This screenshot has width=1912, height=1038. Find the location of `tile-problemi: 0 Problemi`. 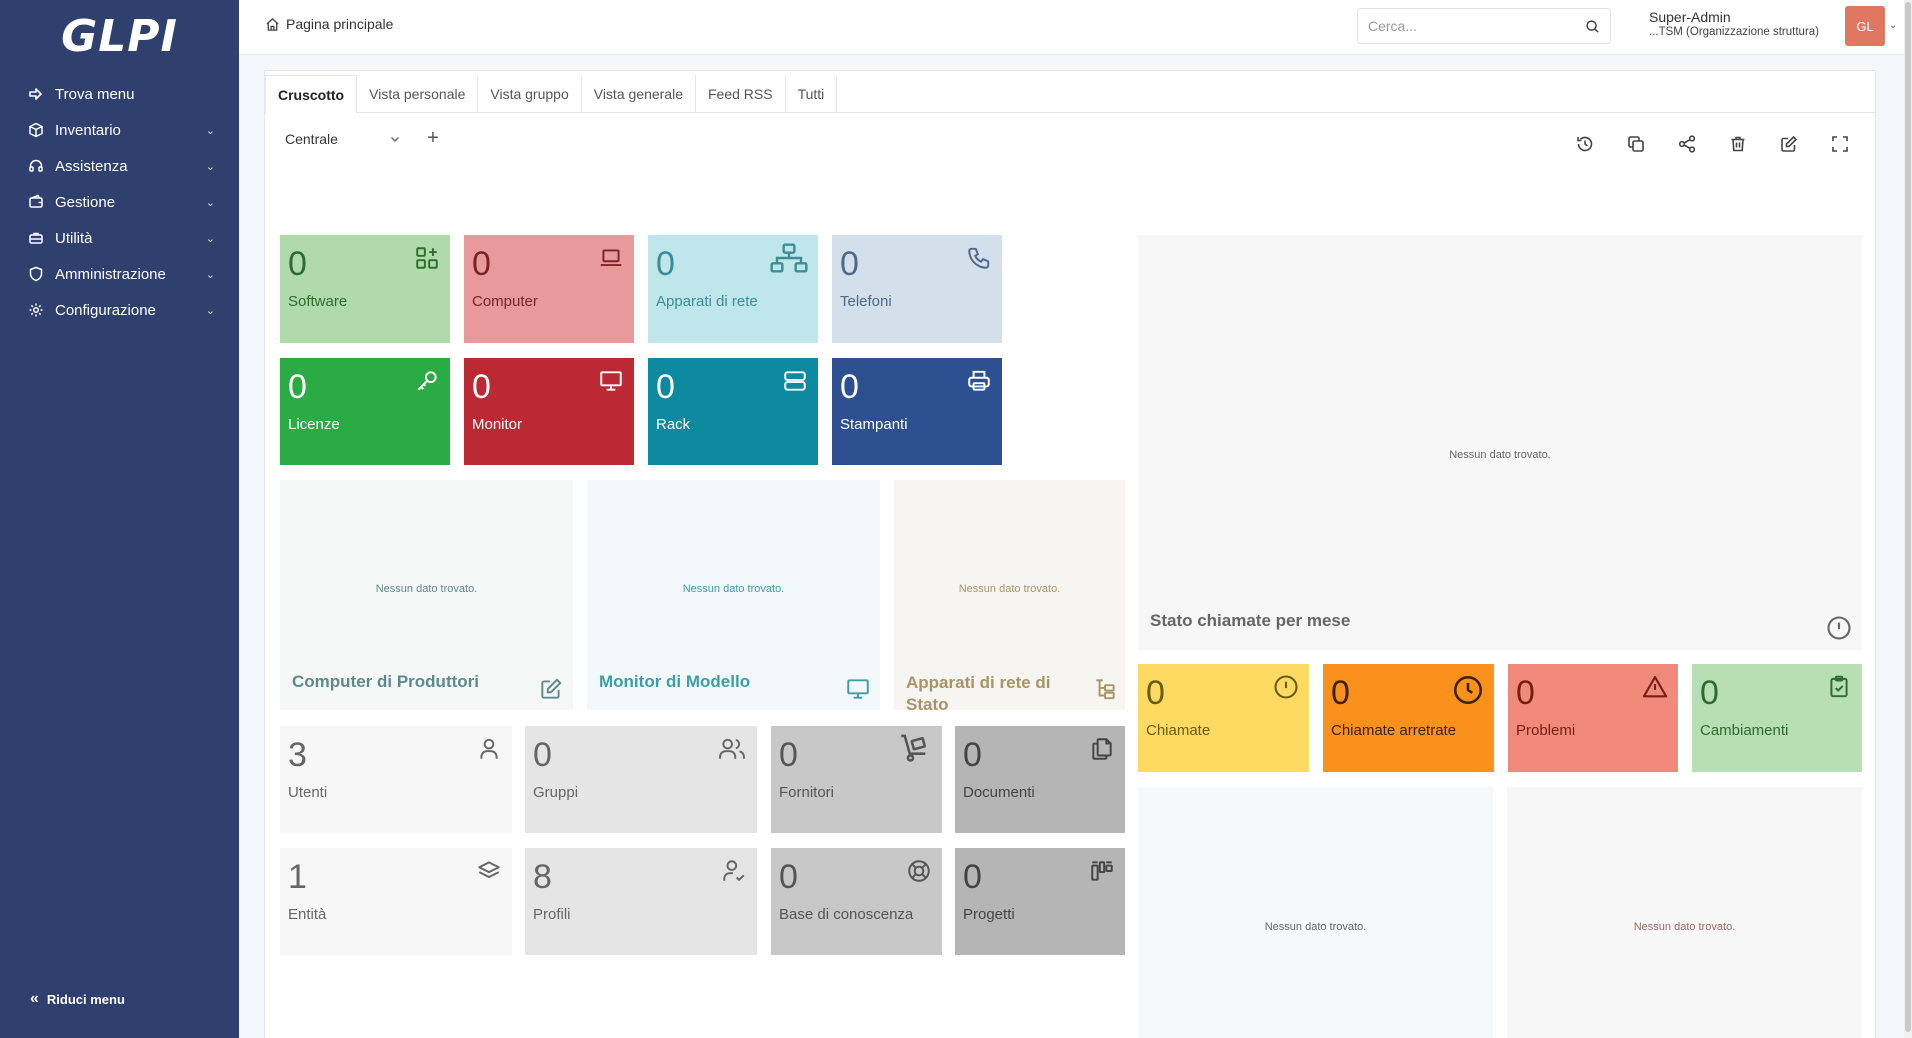

tile-problemi: 0 Problemi is located at coordinates (1593, 718).